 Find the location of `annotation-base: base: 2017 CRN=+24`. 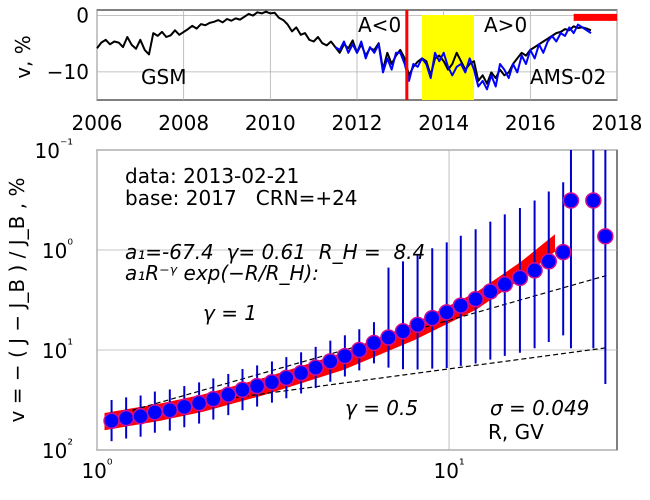

annotation-base: base: 2017 CRN=+24 is located at coordinates (241, 198).